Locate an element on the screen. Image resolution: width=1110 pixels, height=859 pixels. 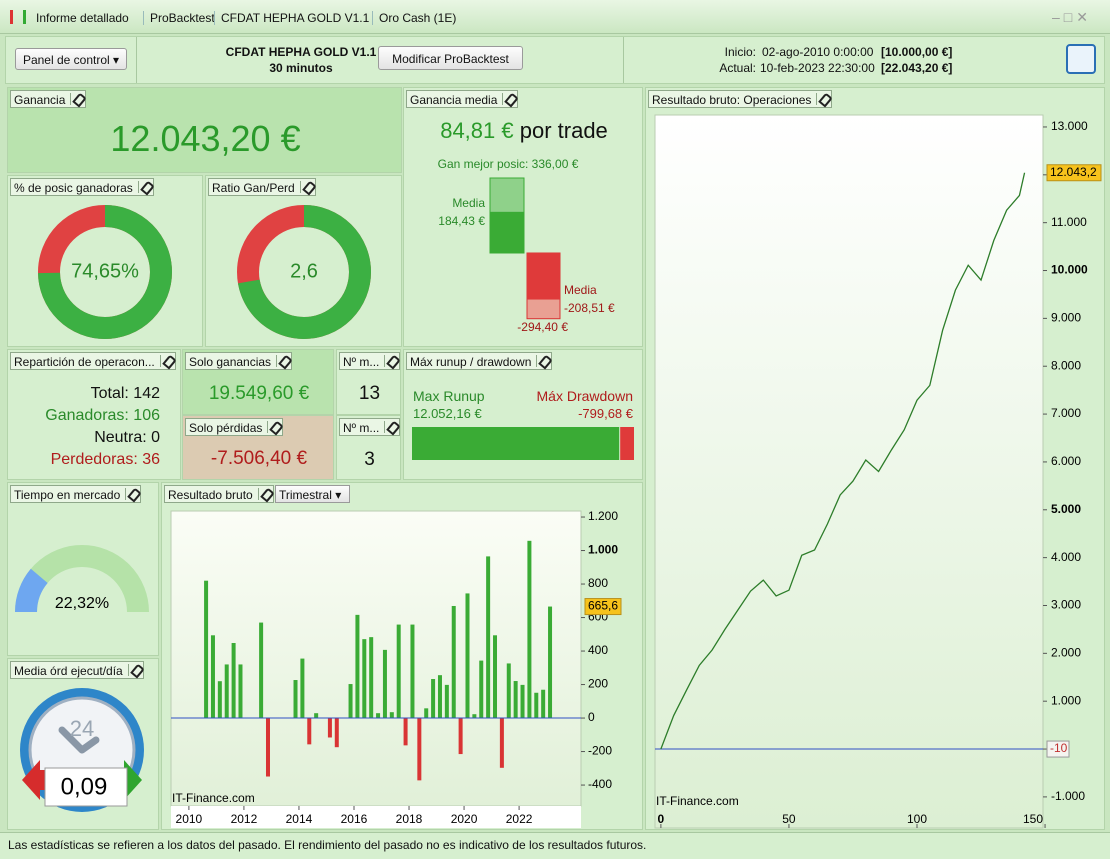
value-box is located at coordinates (86, 787).